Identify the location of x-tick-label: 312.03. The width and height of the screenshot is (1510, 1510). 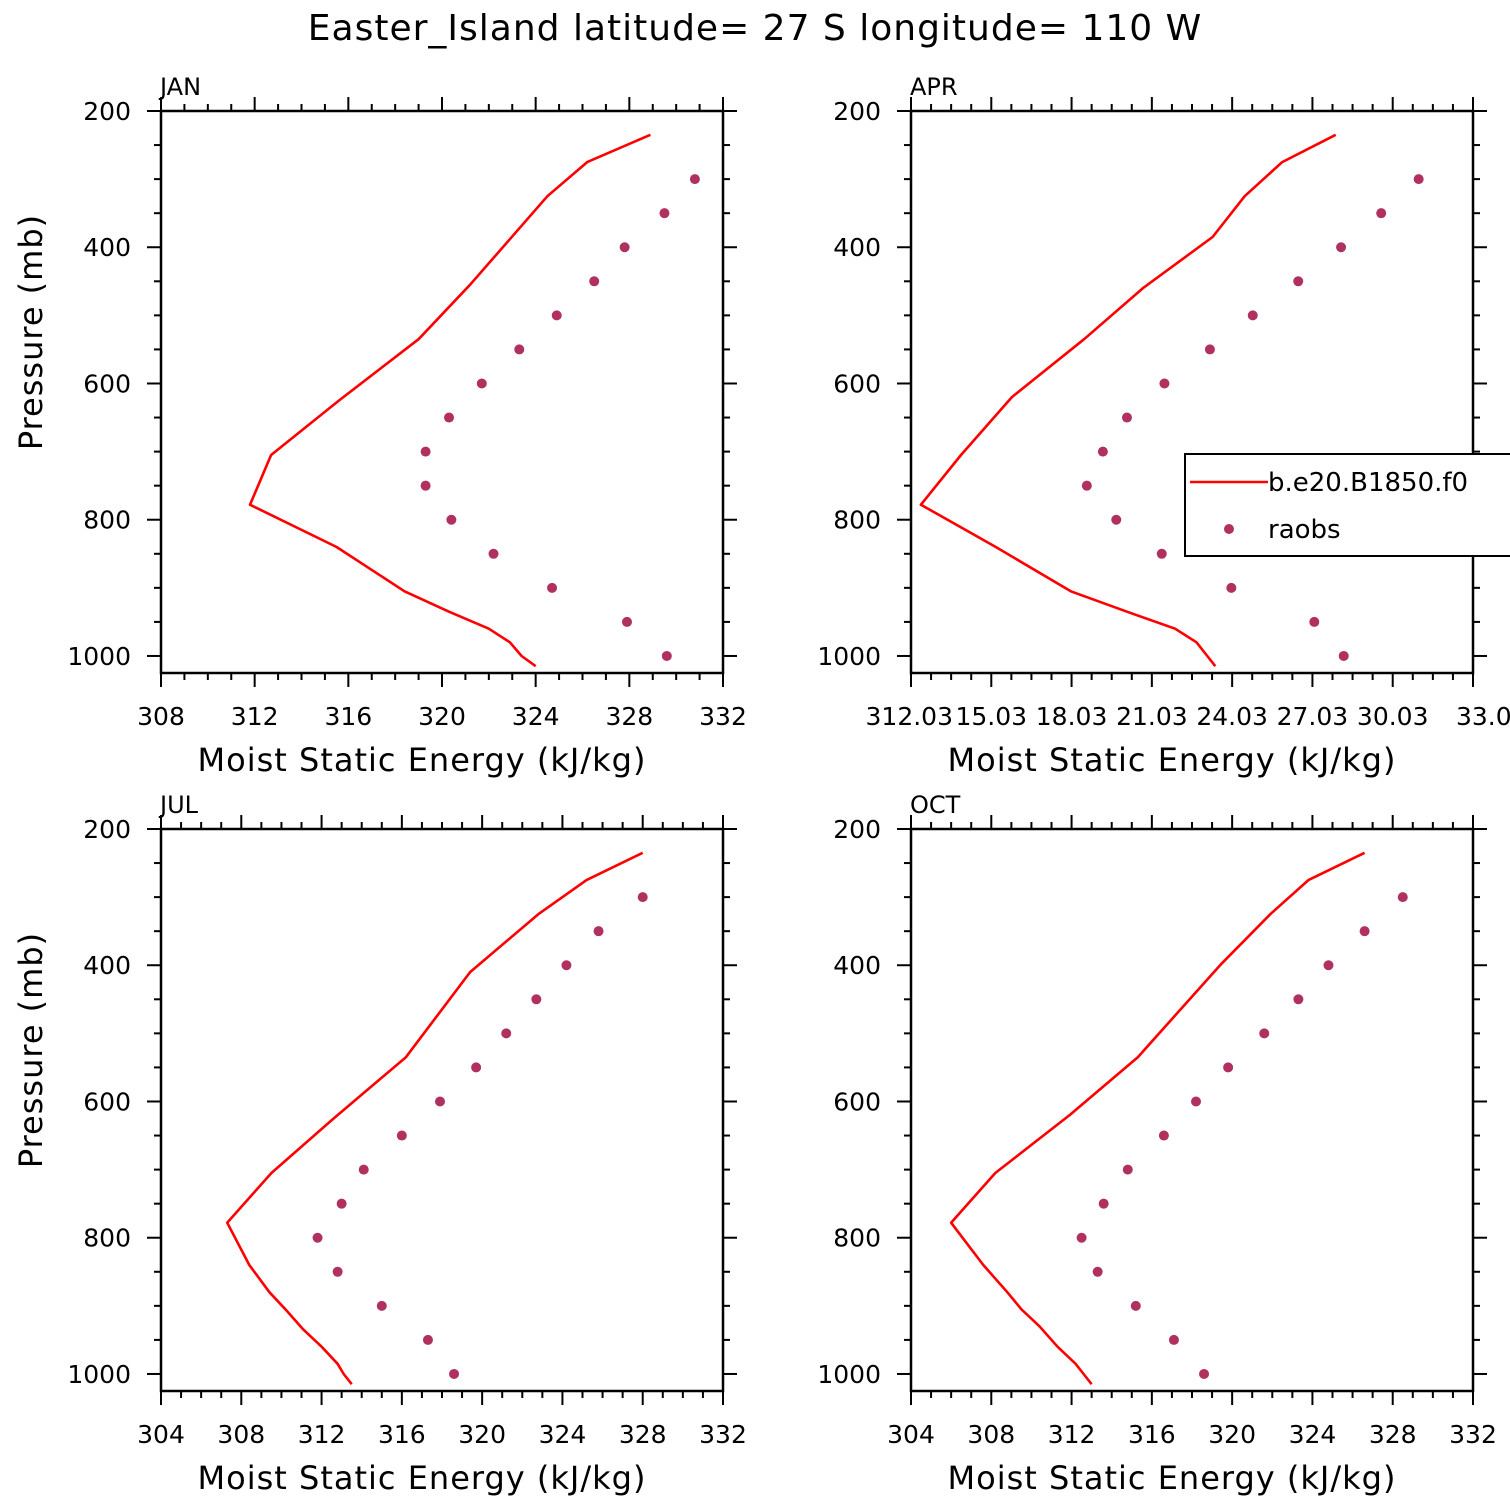
(909, 716).